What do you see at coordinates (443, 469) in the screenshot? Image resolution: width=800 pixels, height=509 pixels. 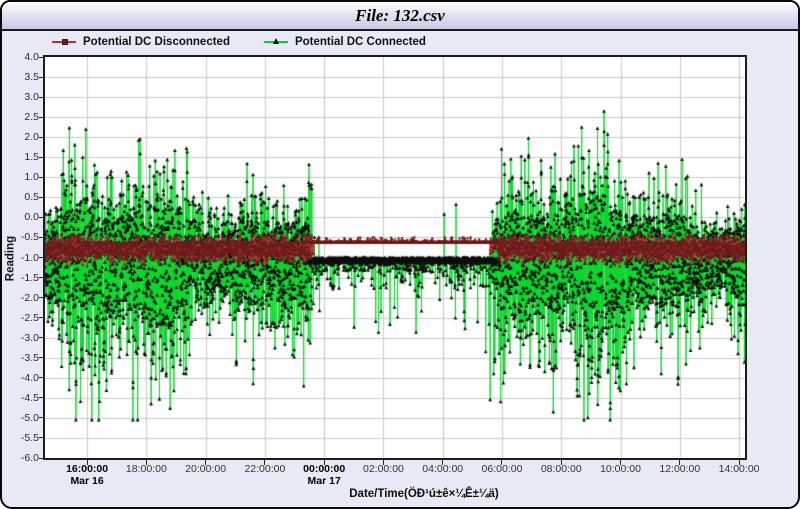 I see `x-tick-time: 04:00:00` at bounding box center [443, 469].